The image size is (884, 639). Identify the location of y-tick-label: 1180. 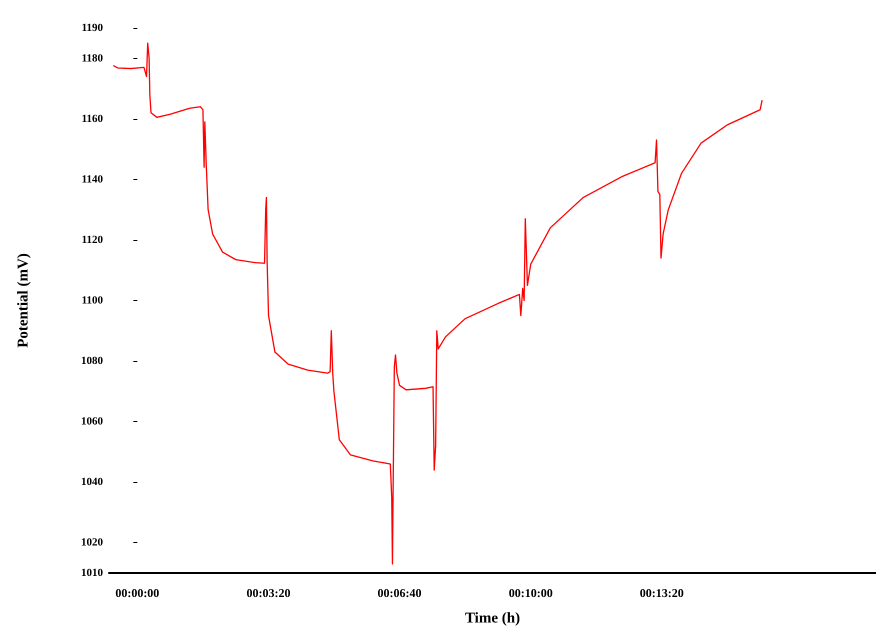
(93, 58).